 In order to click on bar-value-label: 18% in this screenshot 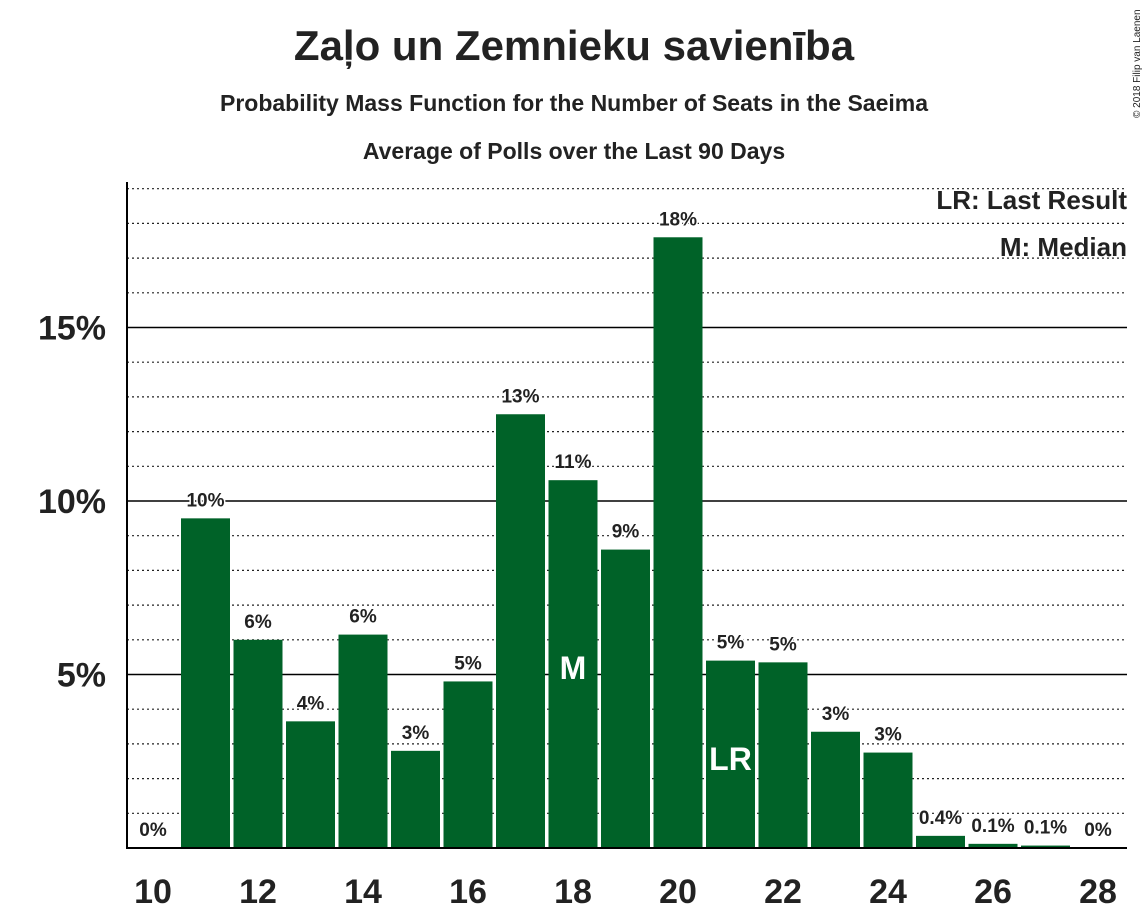, I will do `click(678, 219)`.